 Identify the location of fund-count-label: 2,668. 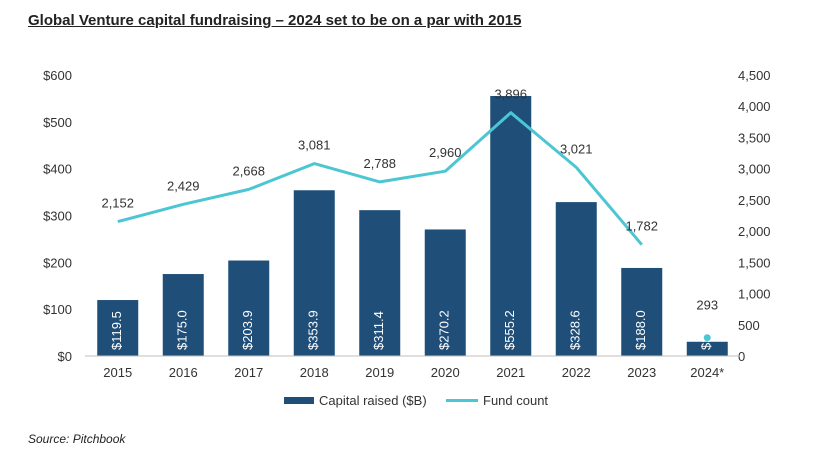
(248, 170).